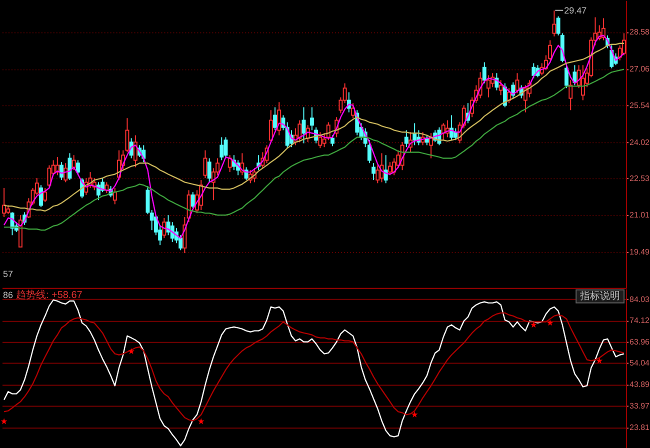 This screenshot has height=448, width=650. What do you see at coordinates (640, 105) in the screenshot?
I see `y-tick-label: 25.54` at bounding box center [640, 105].